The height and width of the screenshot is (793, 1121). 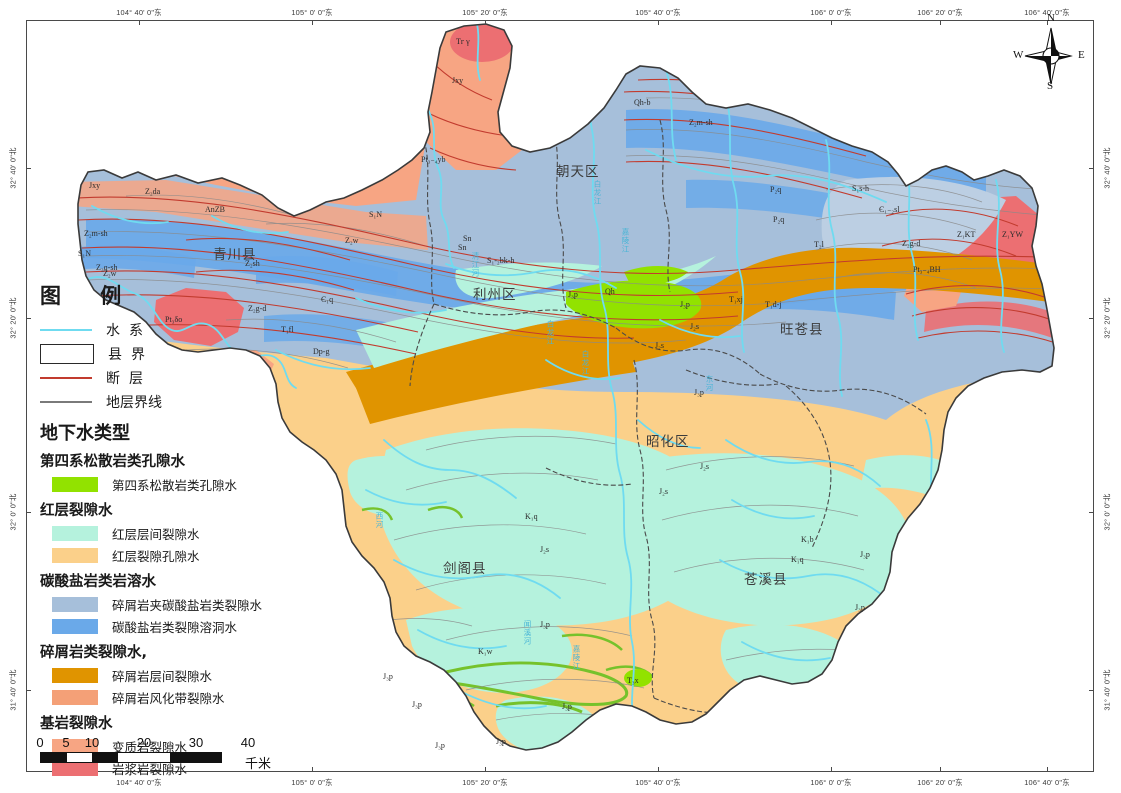 I want to click on scale-bar: 0 5 10 20 30 40 千米, so click(x=155, y=753).